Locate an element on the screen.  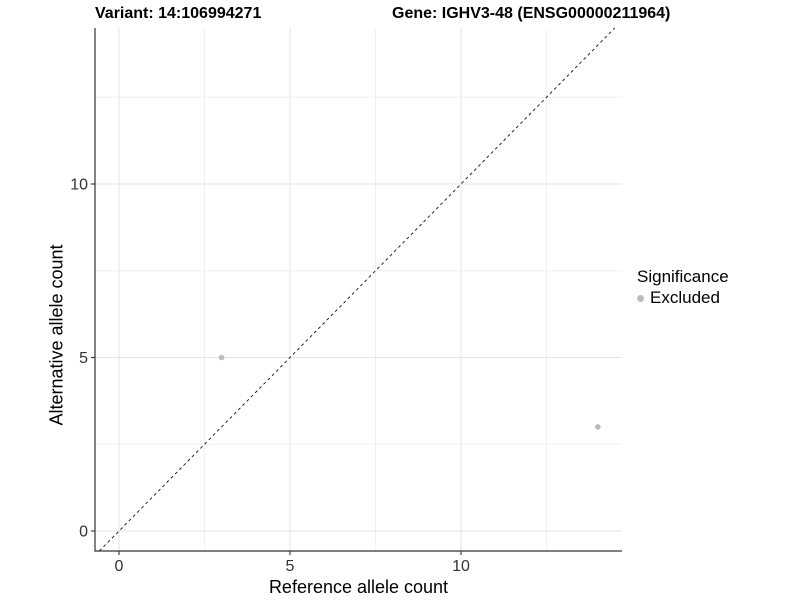
y-axis-title: Alternative allele count is located at coordinates (56, 335).